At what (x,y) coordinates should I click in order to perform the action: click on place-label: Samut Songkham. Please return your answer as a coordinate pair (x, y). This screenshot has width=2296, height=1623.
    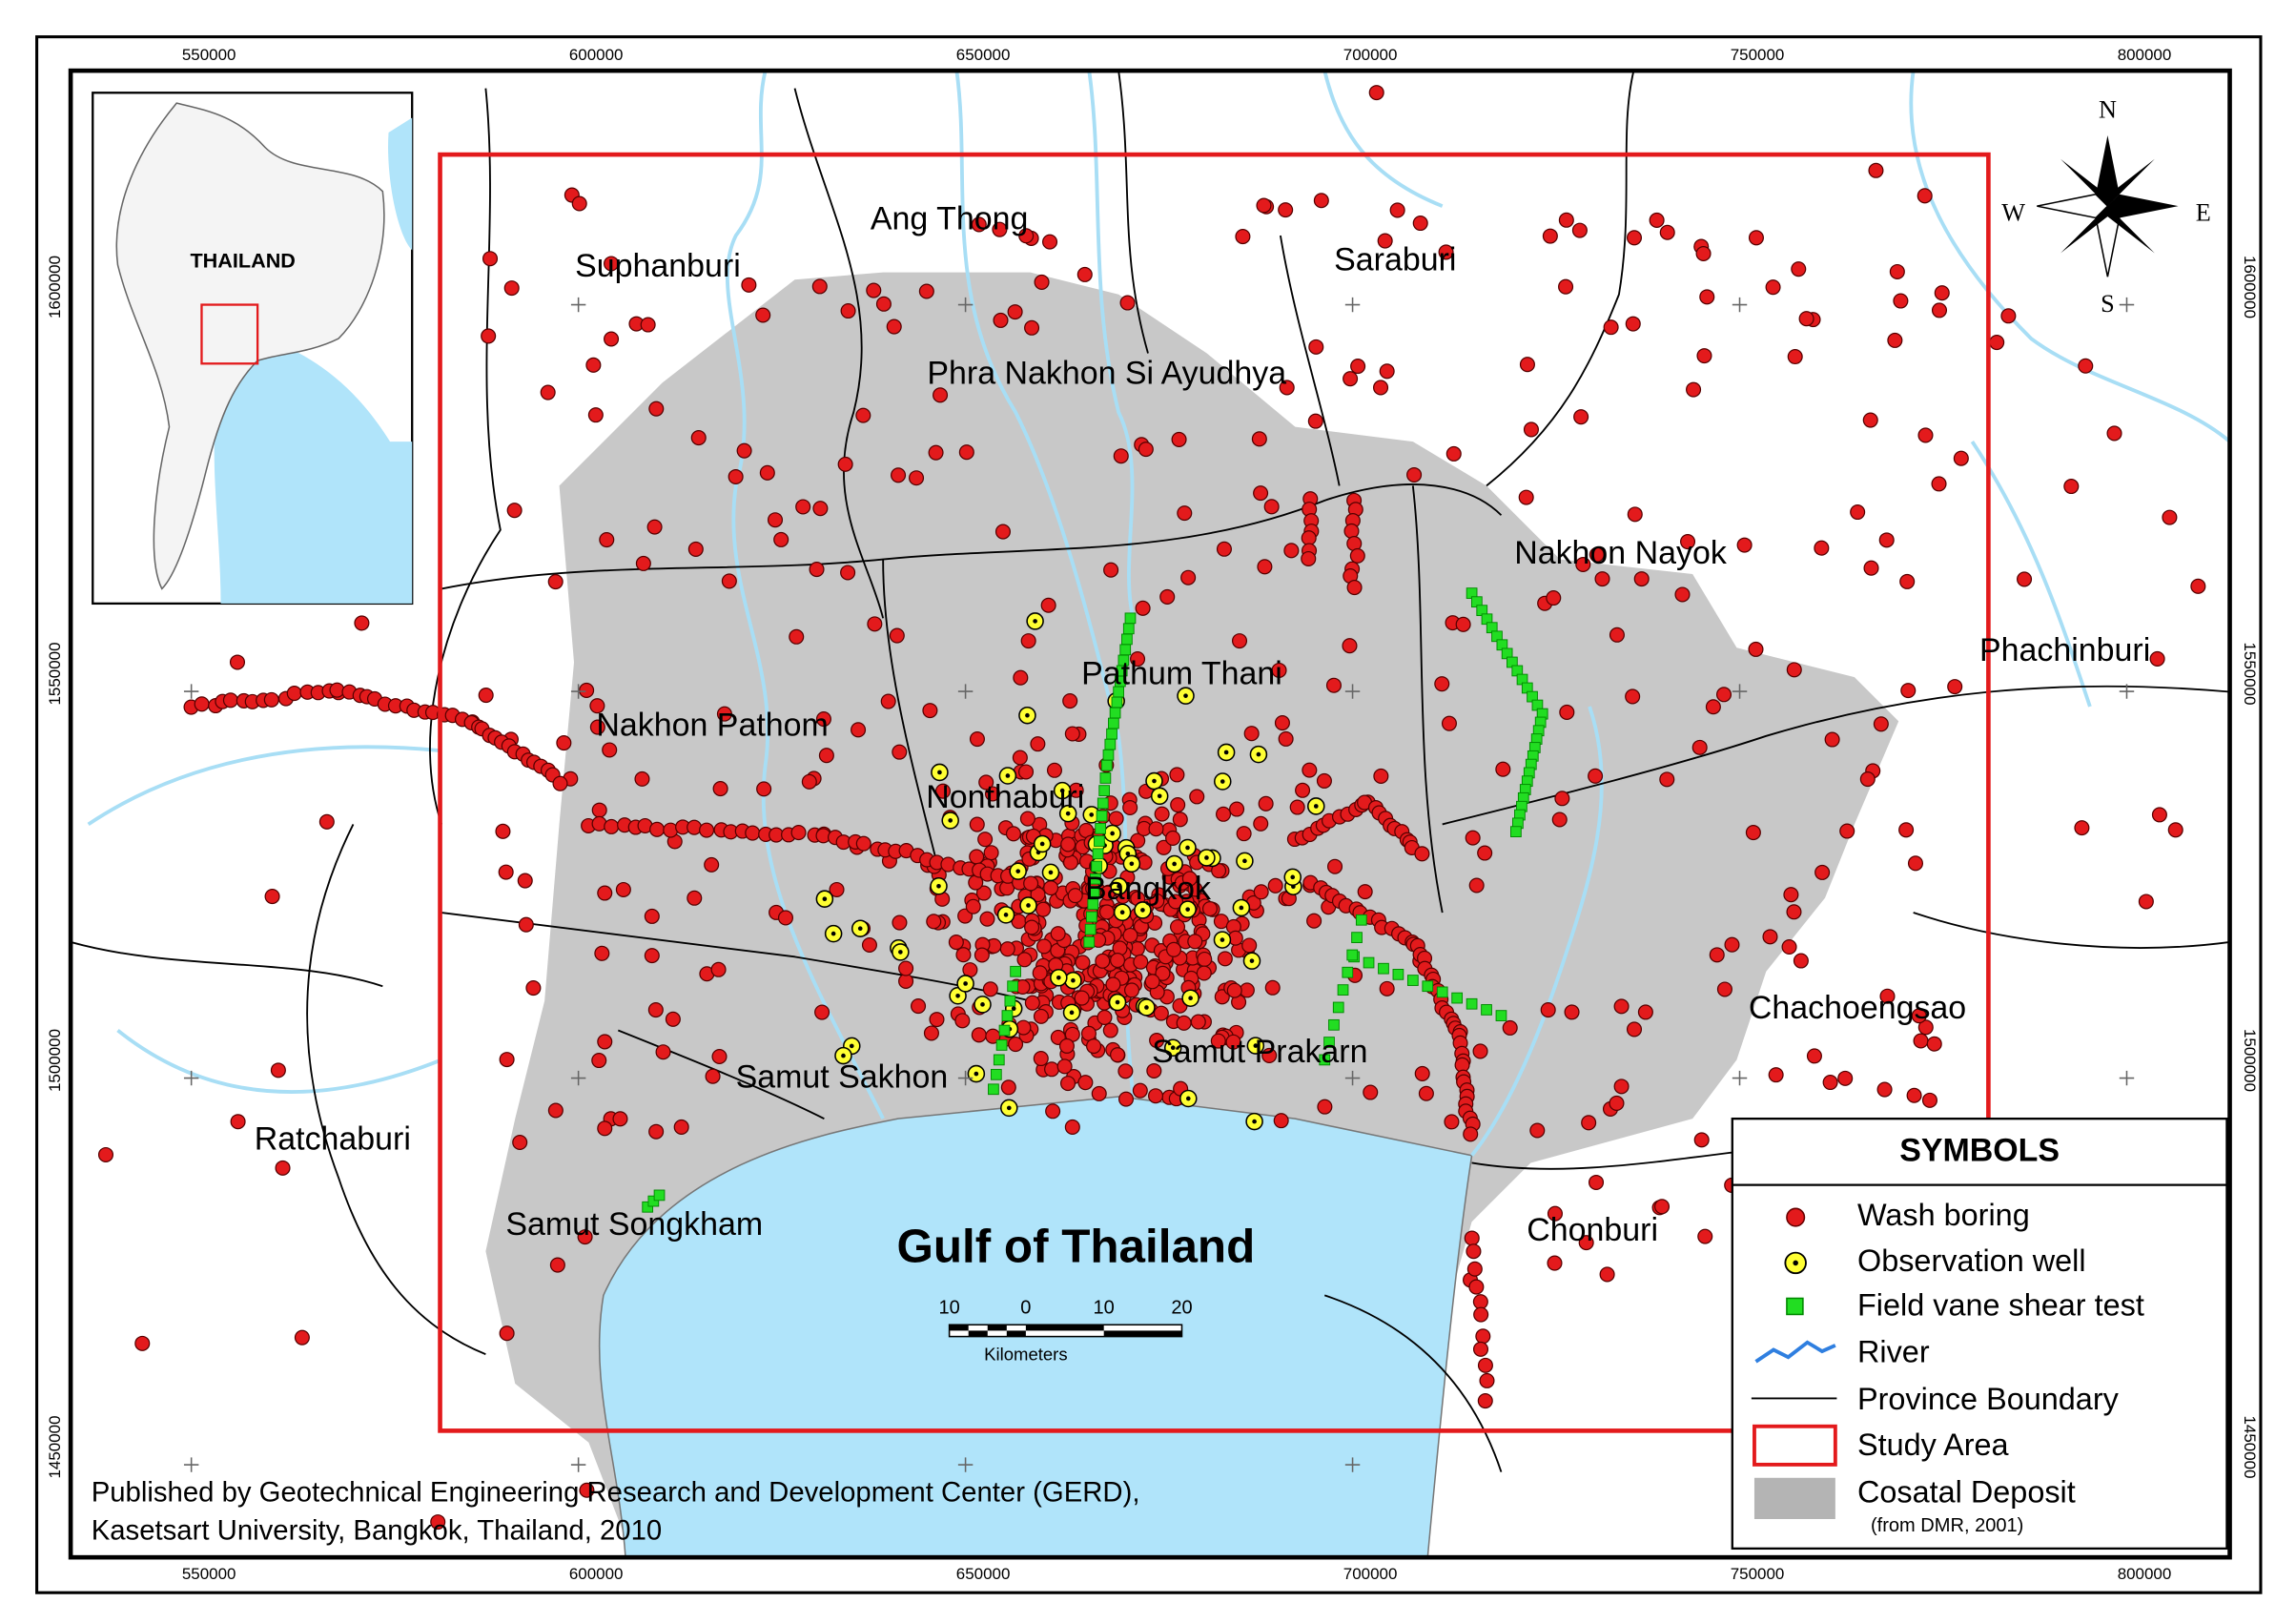
    Looking at the image, I should click on (634, 1224).